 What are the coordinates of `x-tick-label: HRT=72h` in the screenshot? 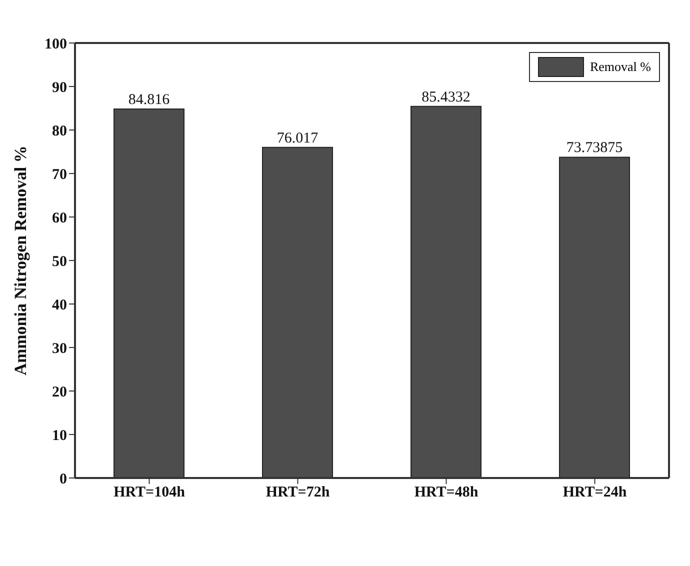 It's located at (298, 492).